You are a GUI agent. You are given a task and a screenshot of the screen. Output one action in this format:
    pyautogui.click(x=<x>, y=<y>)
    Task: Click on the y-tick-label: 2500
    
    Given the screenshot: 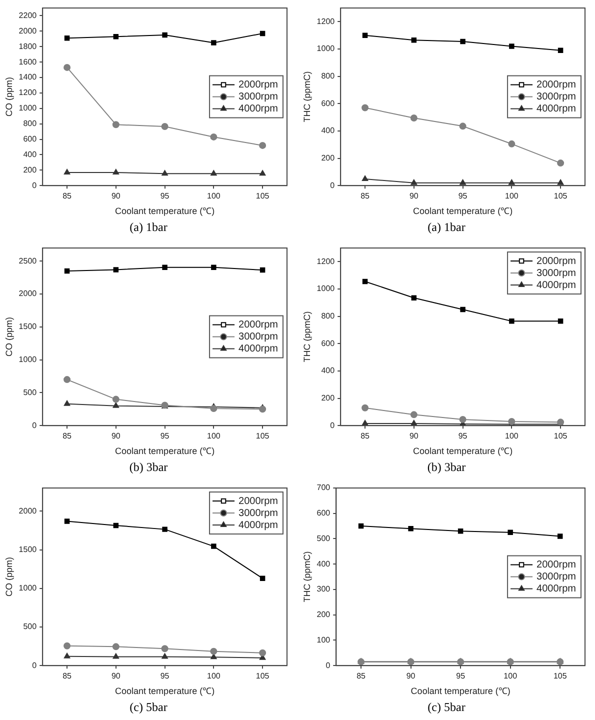 What is the action you would take?
    pyautogui.click(x=28, y=261)
    